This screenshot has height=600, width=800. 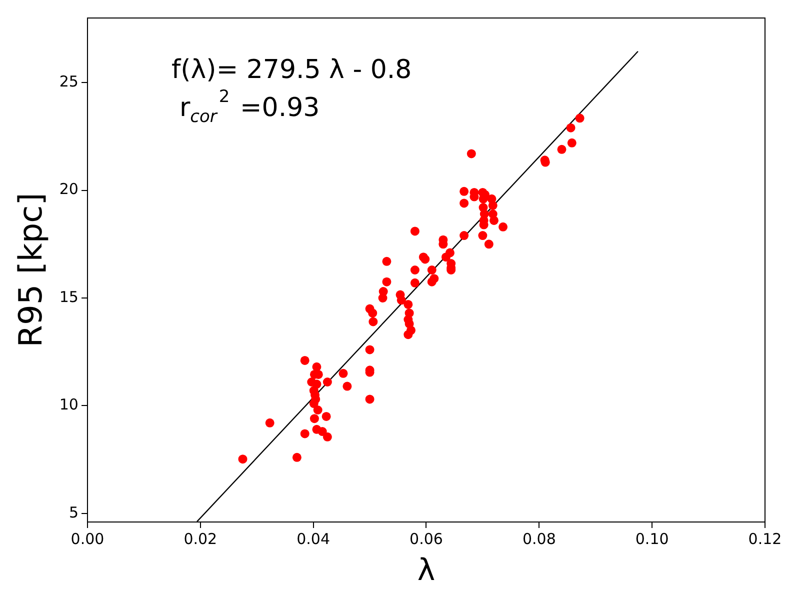 I want to click on y-tick-label: 20, so click(x=68, y=189).